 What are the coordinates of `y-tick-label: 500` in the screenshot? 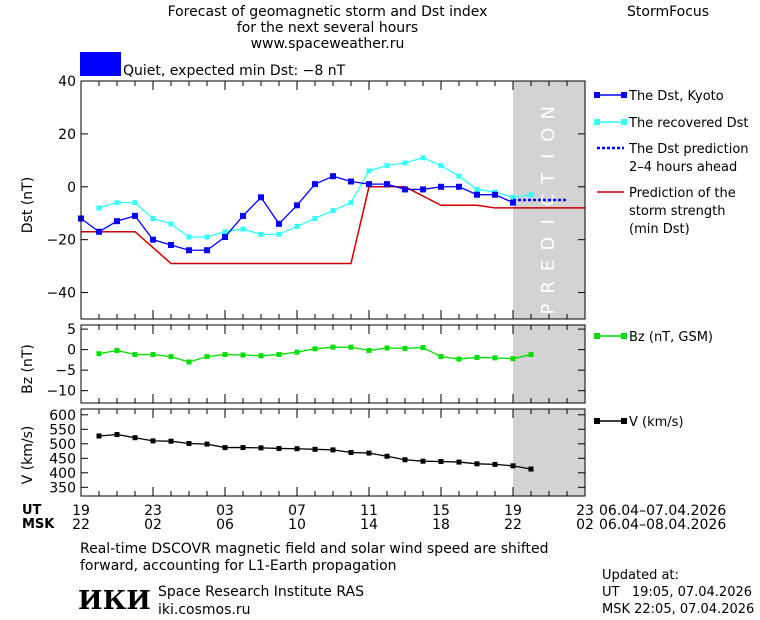 It's located at (62, 445).